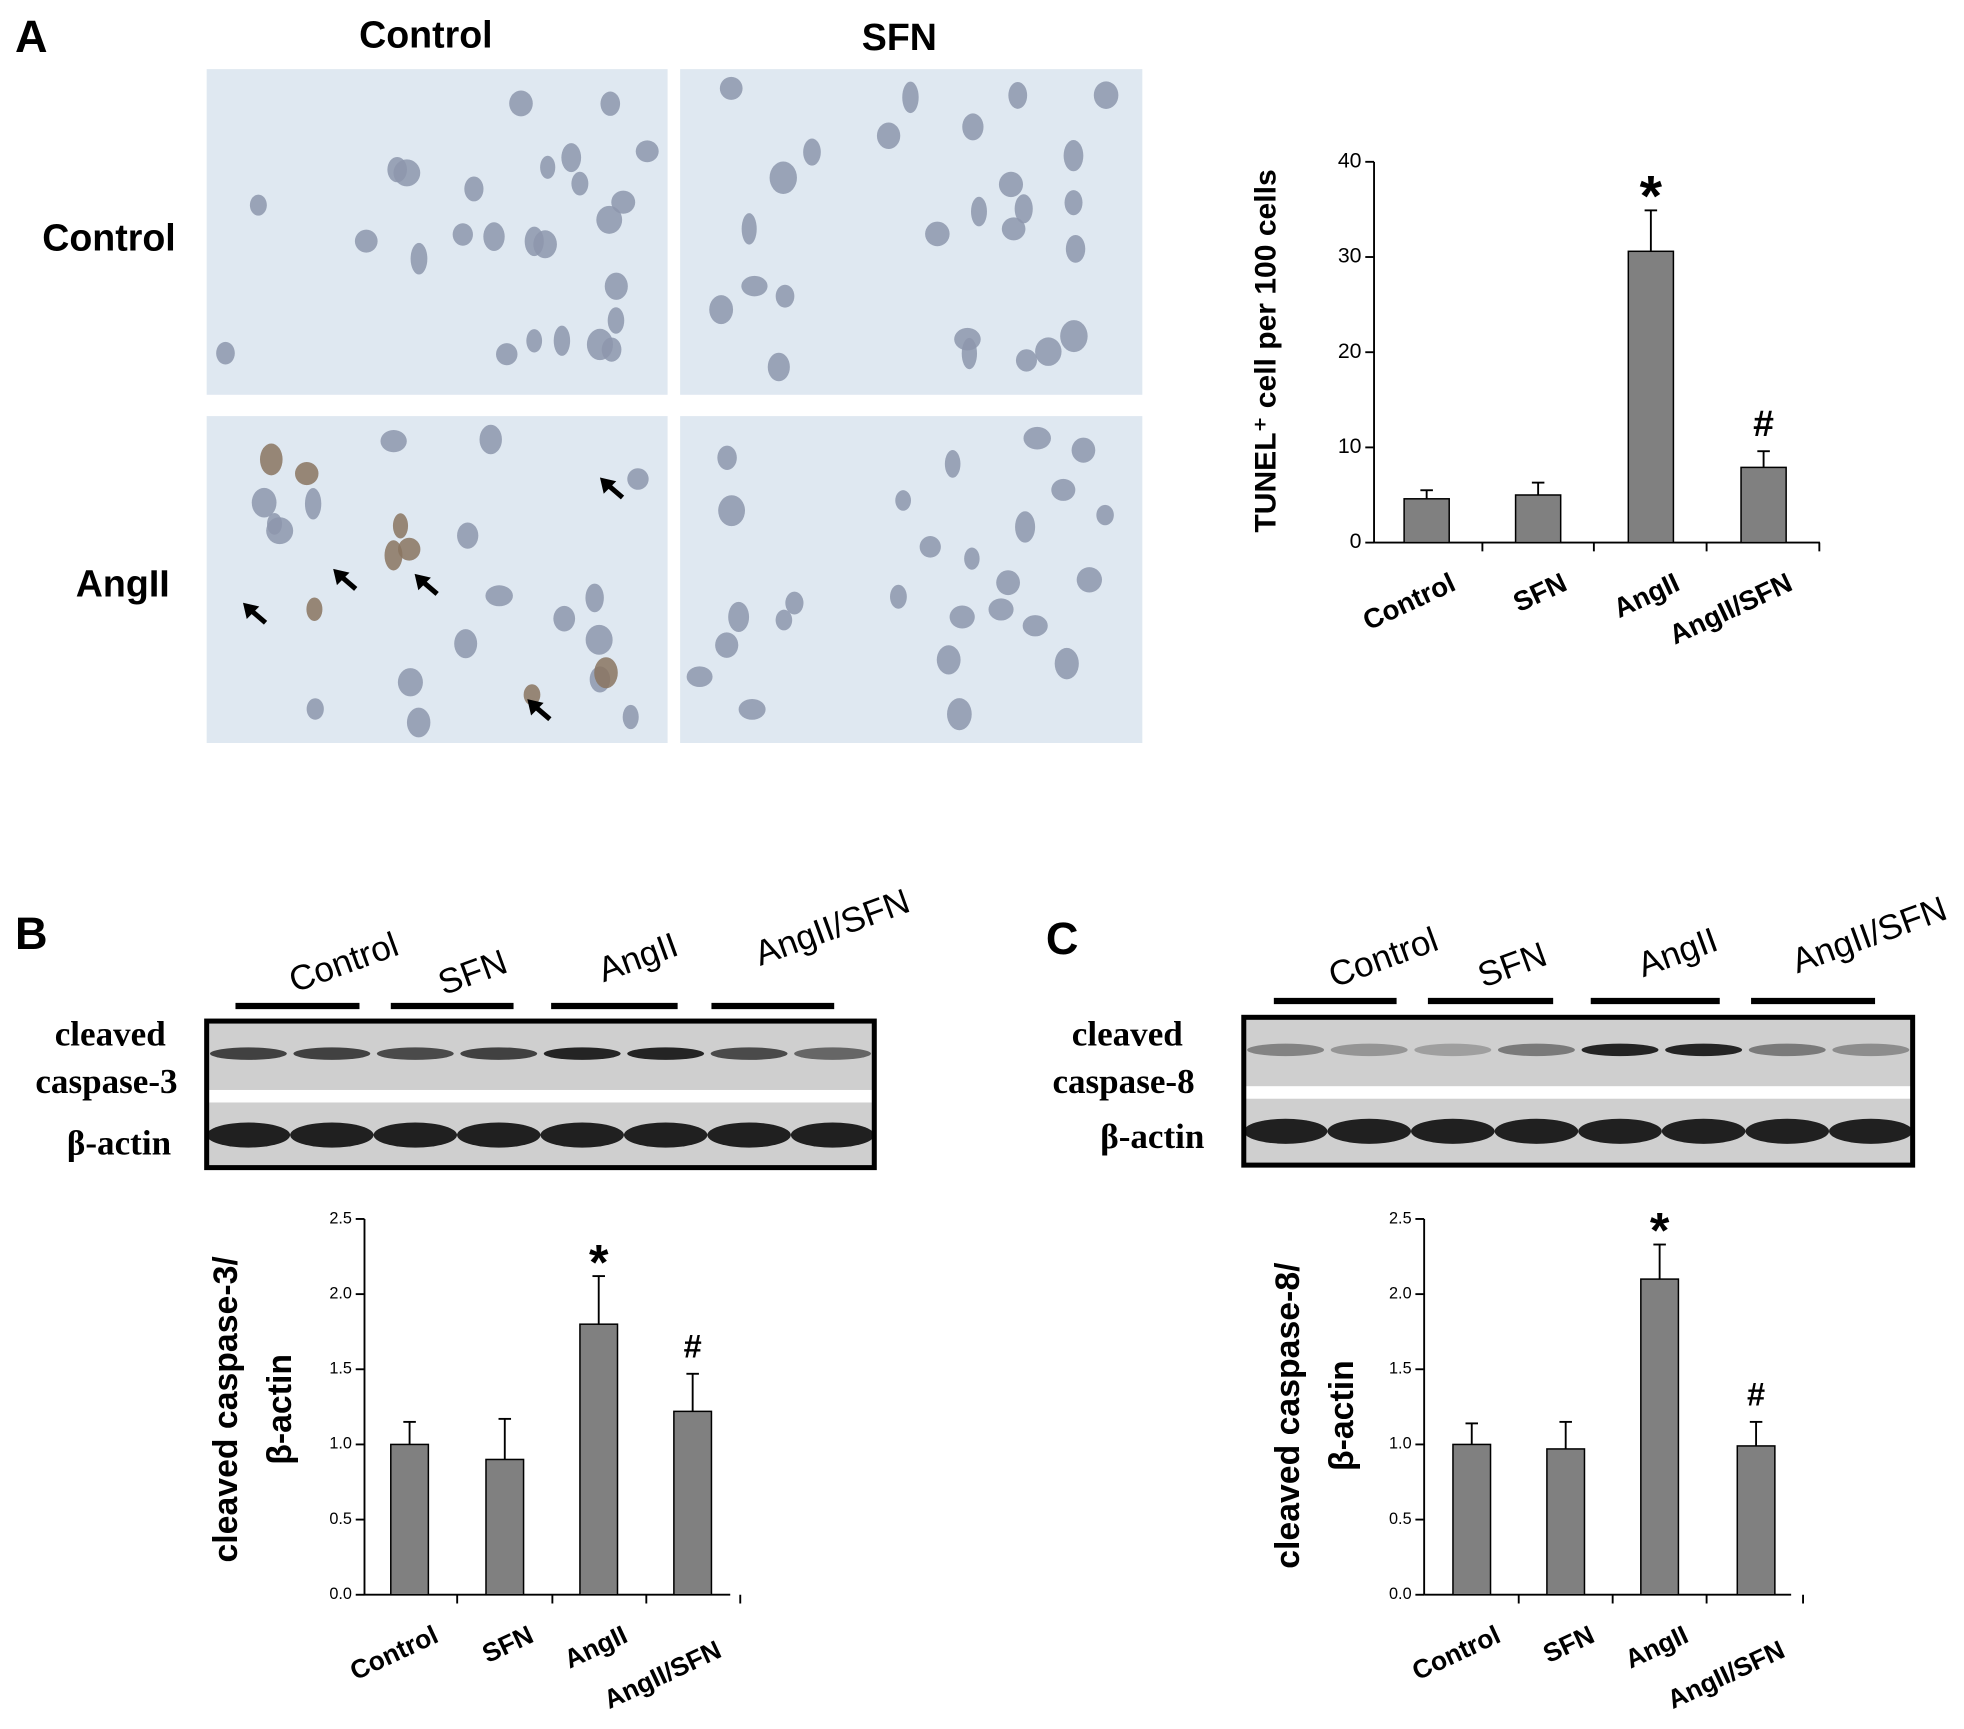 The height and width of the screenshot is (1729, 1964). I want to click on x-tick-label: AngII, so click(1647, 595).